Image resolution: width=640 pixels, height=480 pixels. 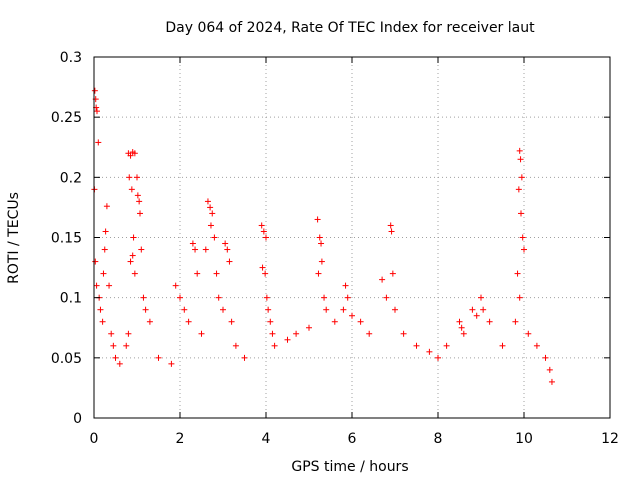 I want to click on x-tick-label: 10, so click(x=524, y=439).